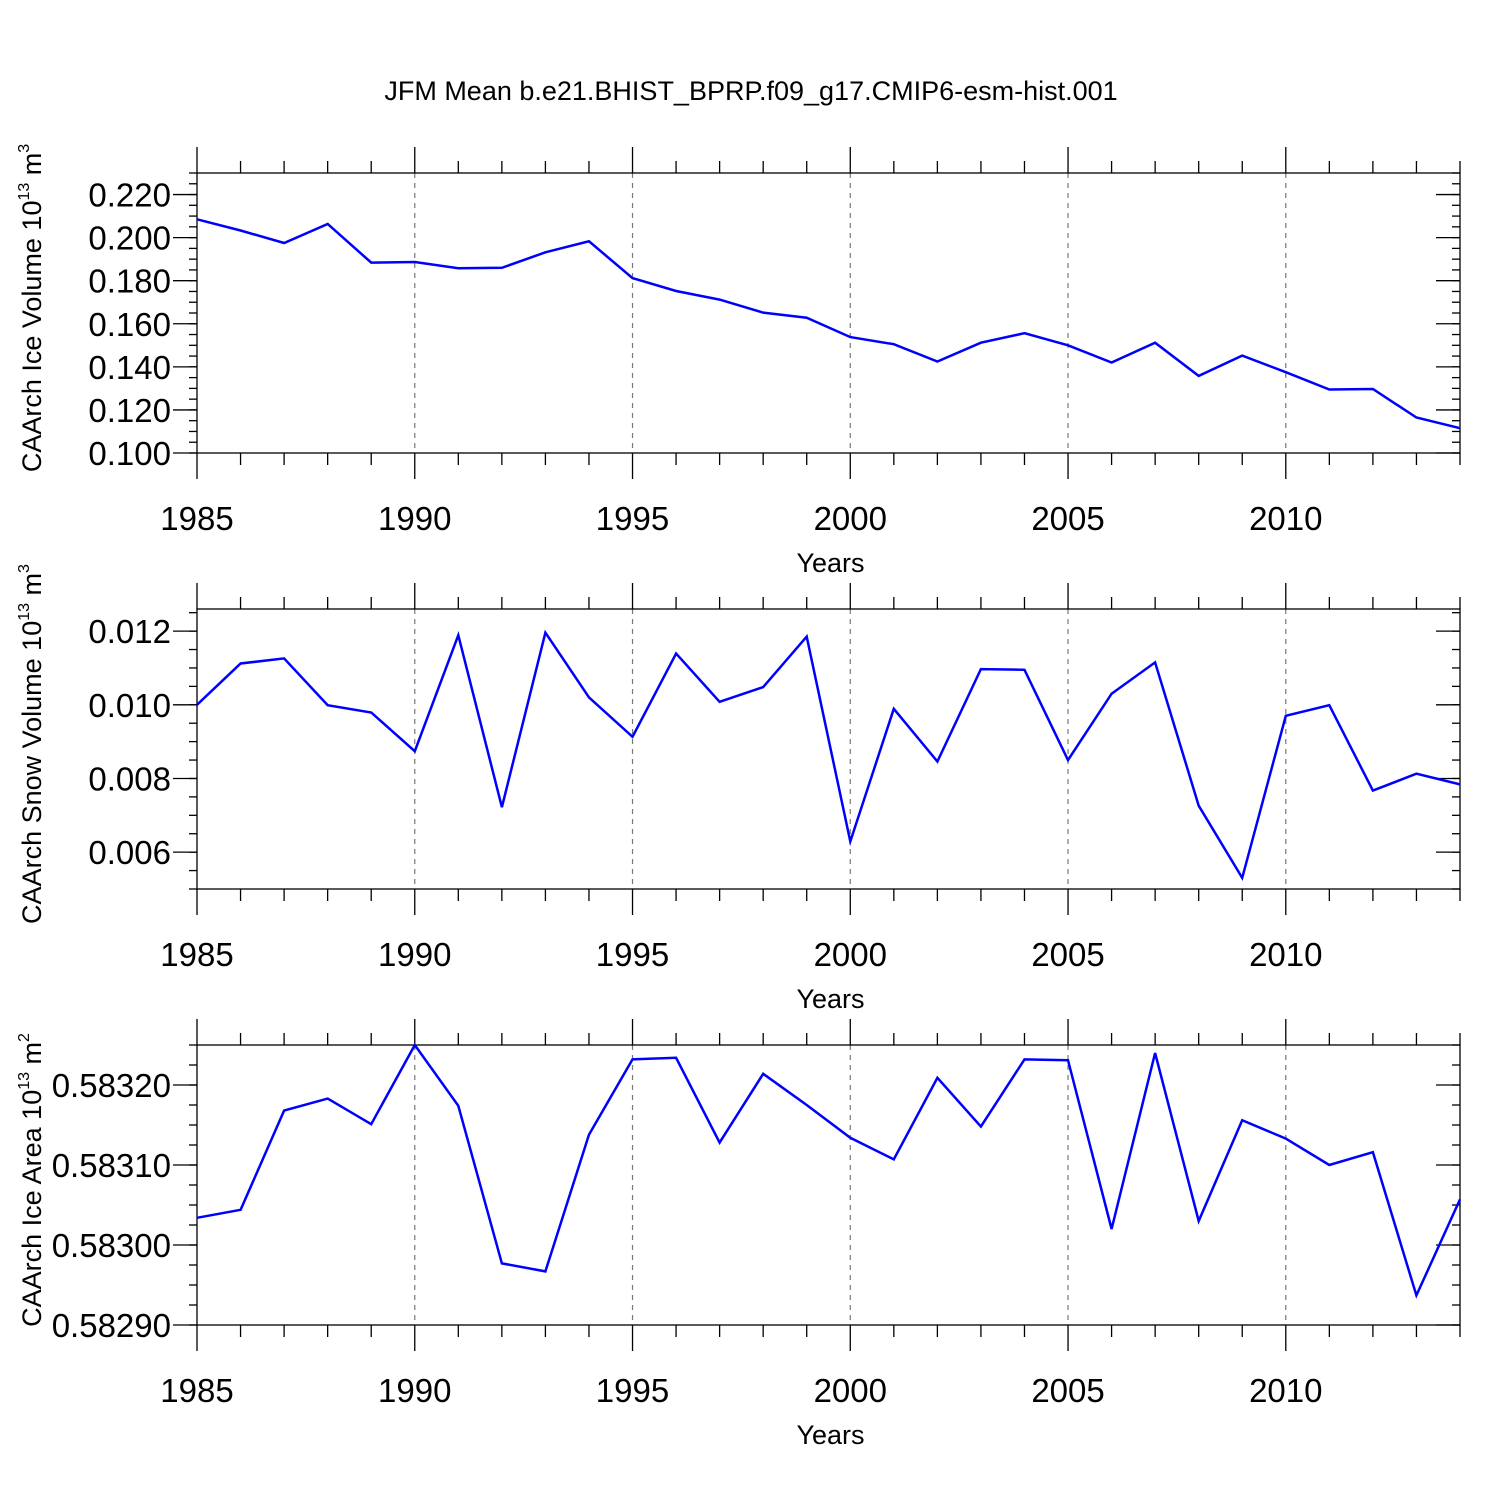  I want to click on ytick-label: 0.160, so click(129, 324).